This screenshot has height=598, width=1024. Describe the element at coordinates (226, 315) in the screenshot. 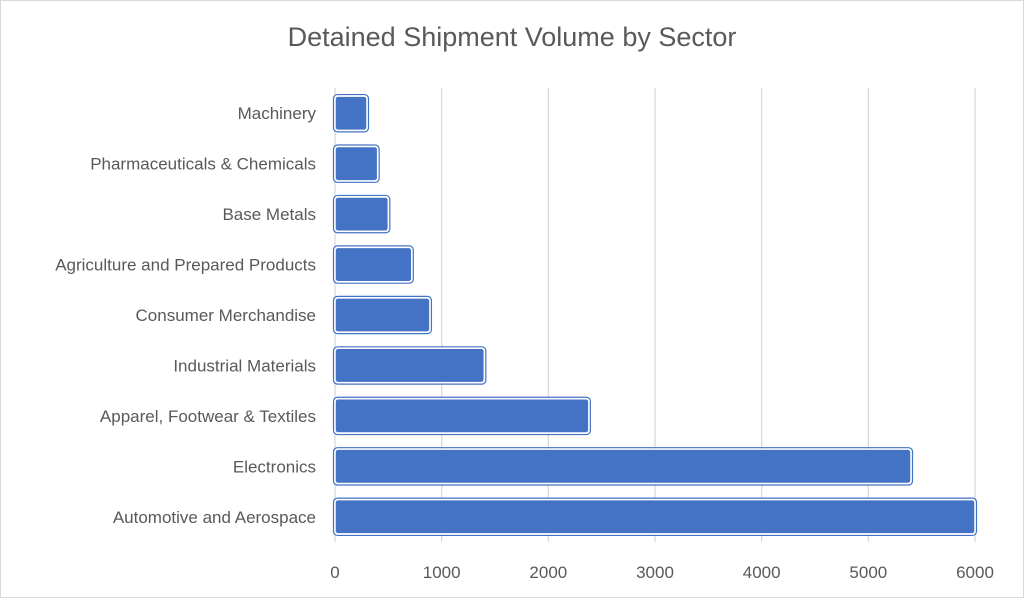

I see `category-label: Consumer Merchandise` at that location.